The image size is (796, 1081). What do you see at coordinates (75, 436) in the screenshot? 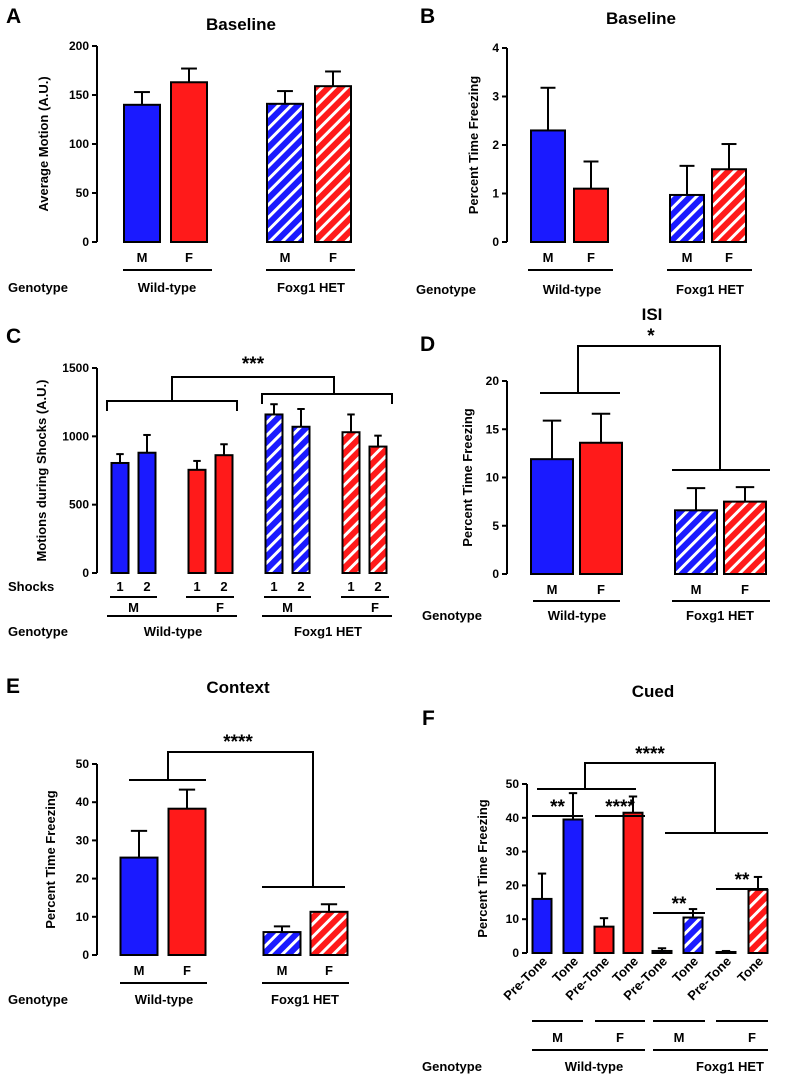
I see `y-tick-label-C: 1000` at bounding box center [75, 436].